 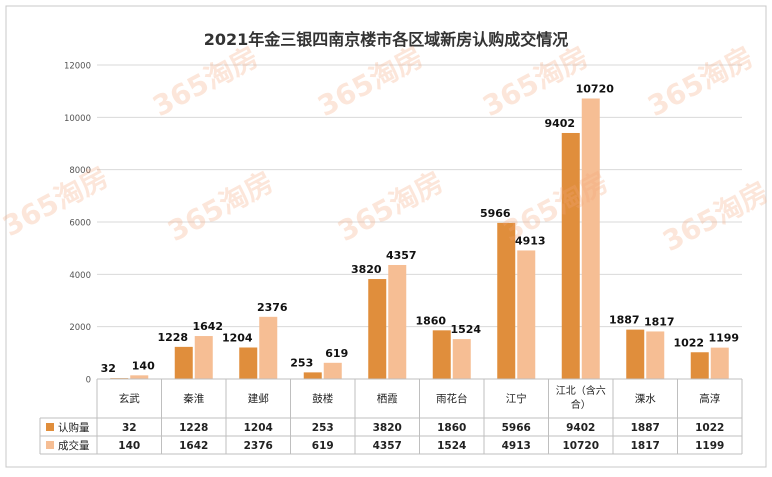 What do you see at coordinates (387, 428) in the screenshot?
I see `table-cell-value: 3820` at bounding box center [387, 428].